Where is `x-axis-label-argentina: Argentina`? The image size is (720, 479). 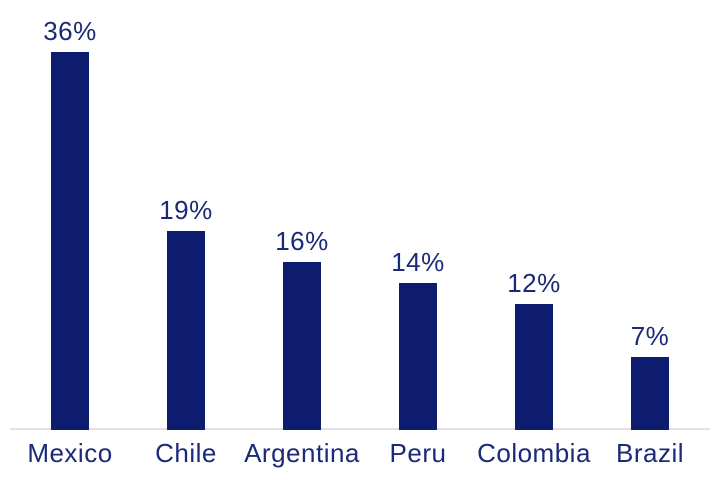
x-axis-label-argentina: Argentina is located at coordinates (302, 453).